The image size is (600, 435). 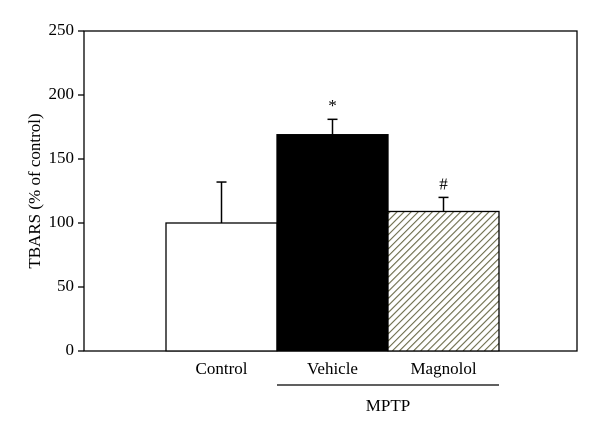 What do you see at coordinates (62, 93) in the screenshot?
I see `y-tick-label: 200` at bounding box center [62, 93].